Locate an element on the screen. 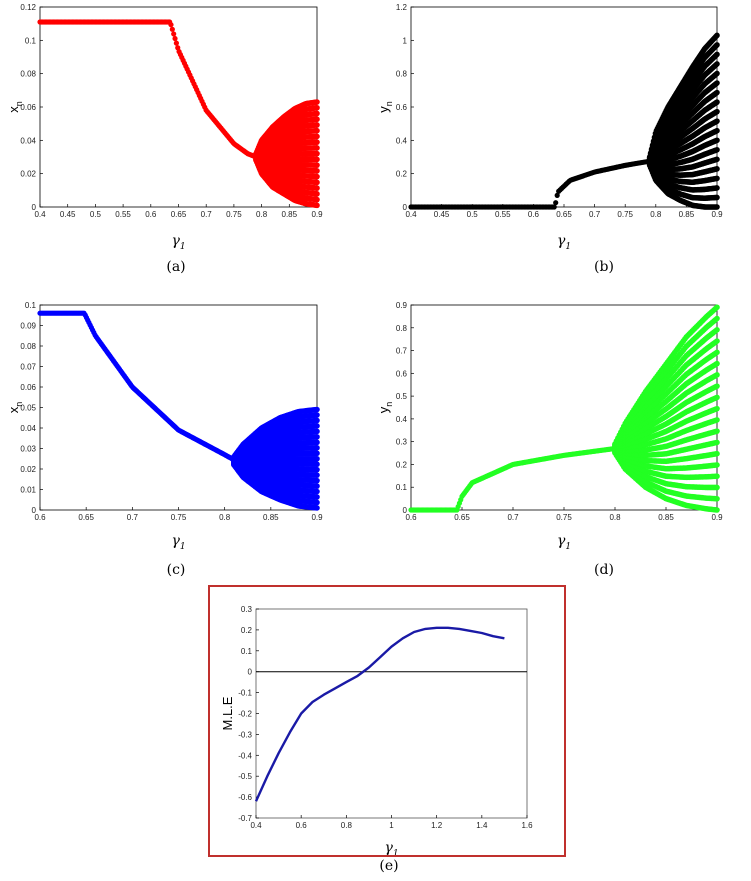 This screenshot has width=751, height=881. y-tick-label: 0.08 is located at coordinates (28, 346).